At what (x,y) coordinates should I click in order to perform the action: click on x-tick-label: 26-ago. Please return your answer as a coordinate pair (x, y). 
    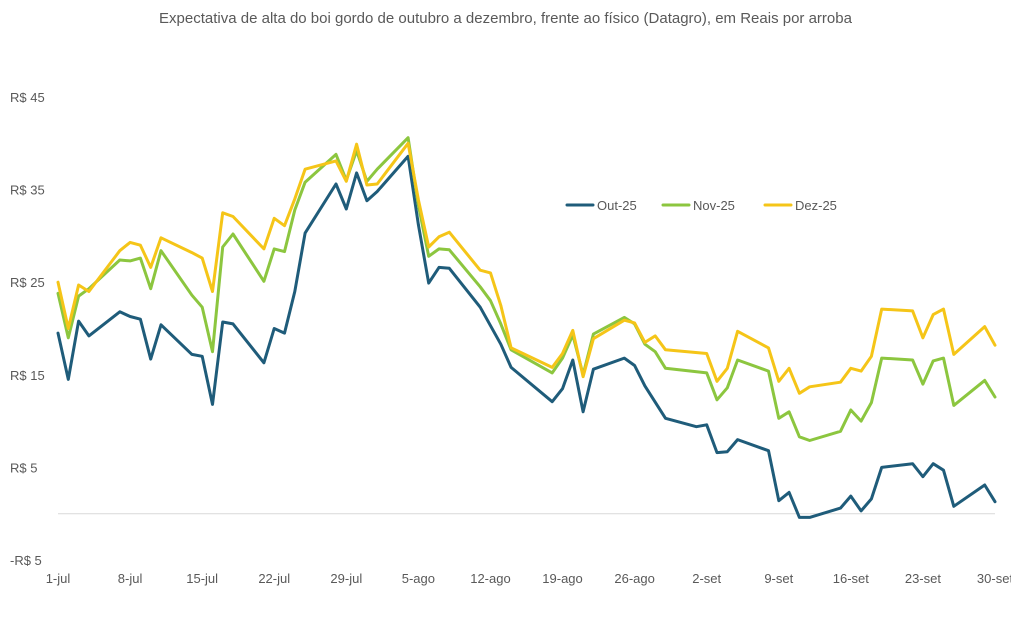
    Looking at the image, I should click on (634, 578).